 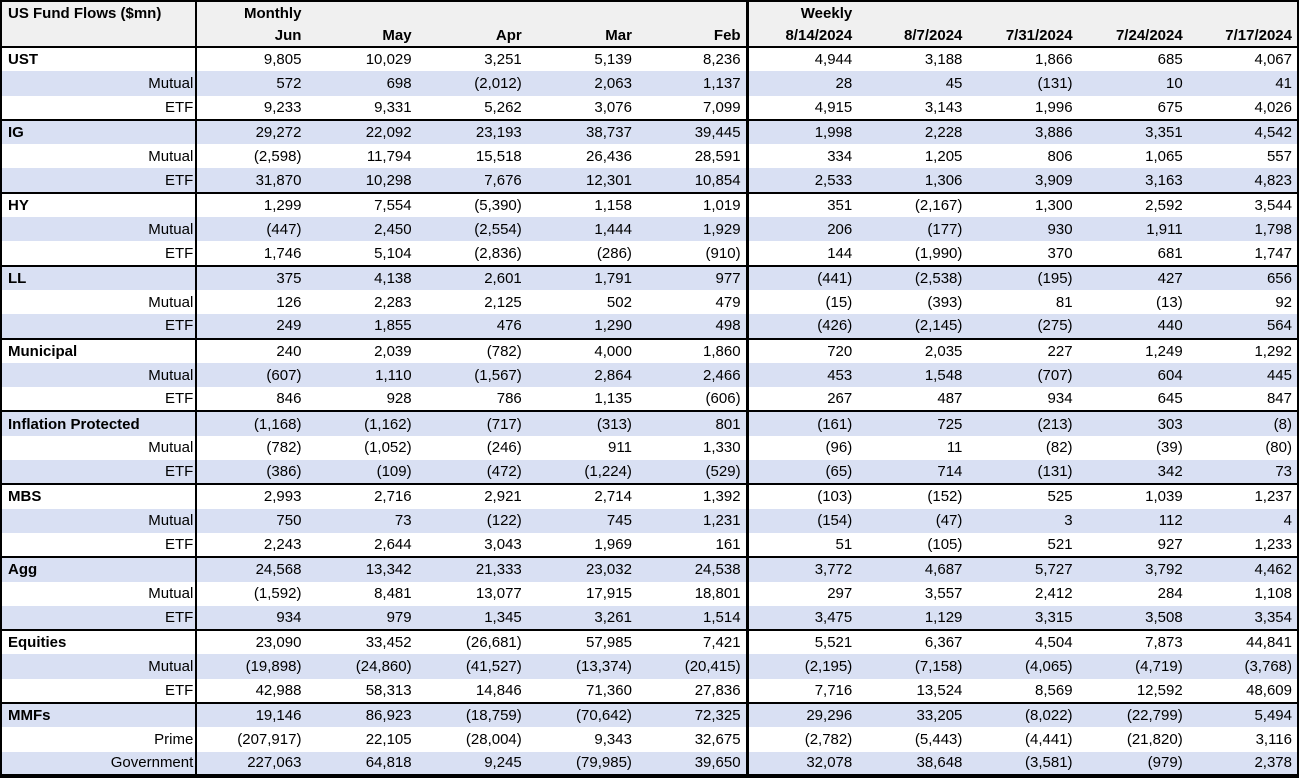 I want to click on value-cell: 2,283, so click(x=361, y=302).